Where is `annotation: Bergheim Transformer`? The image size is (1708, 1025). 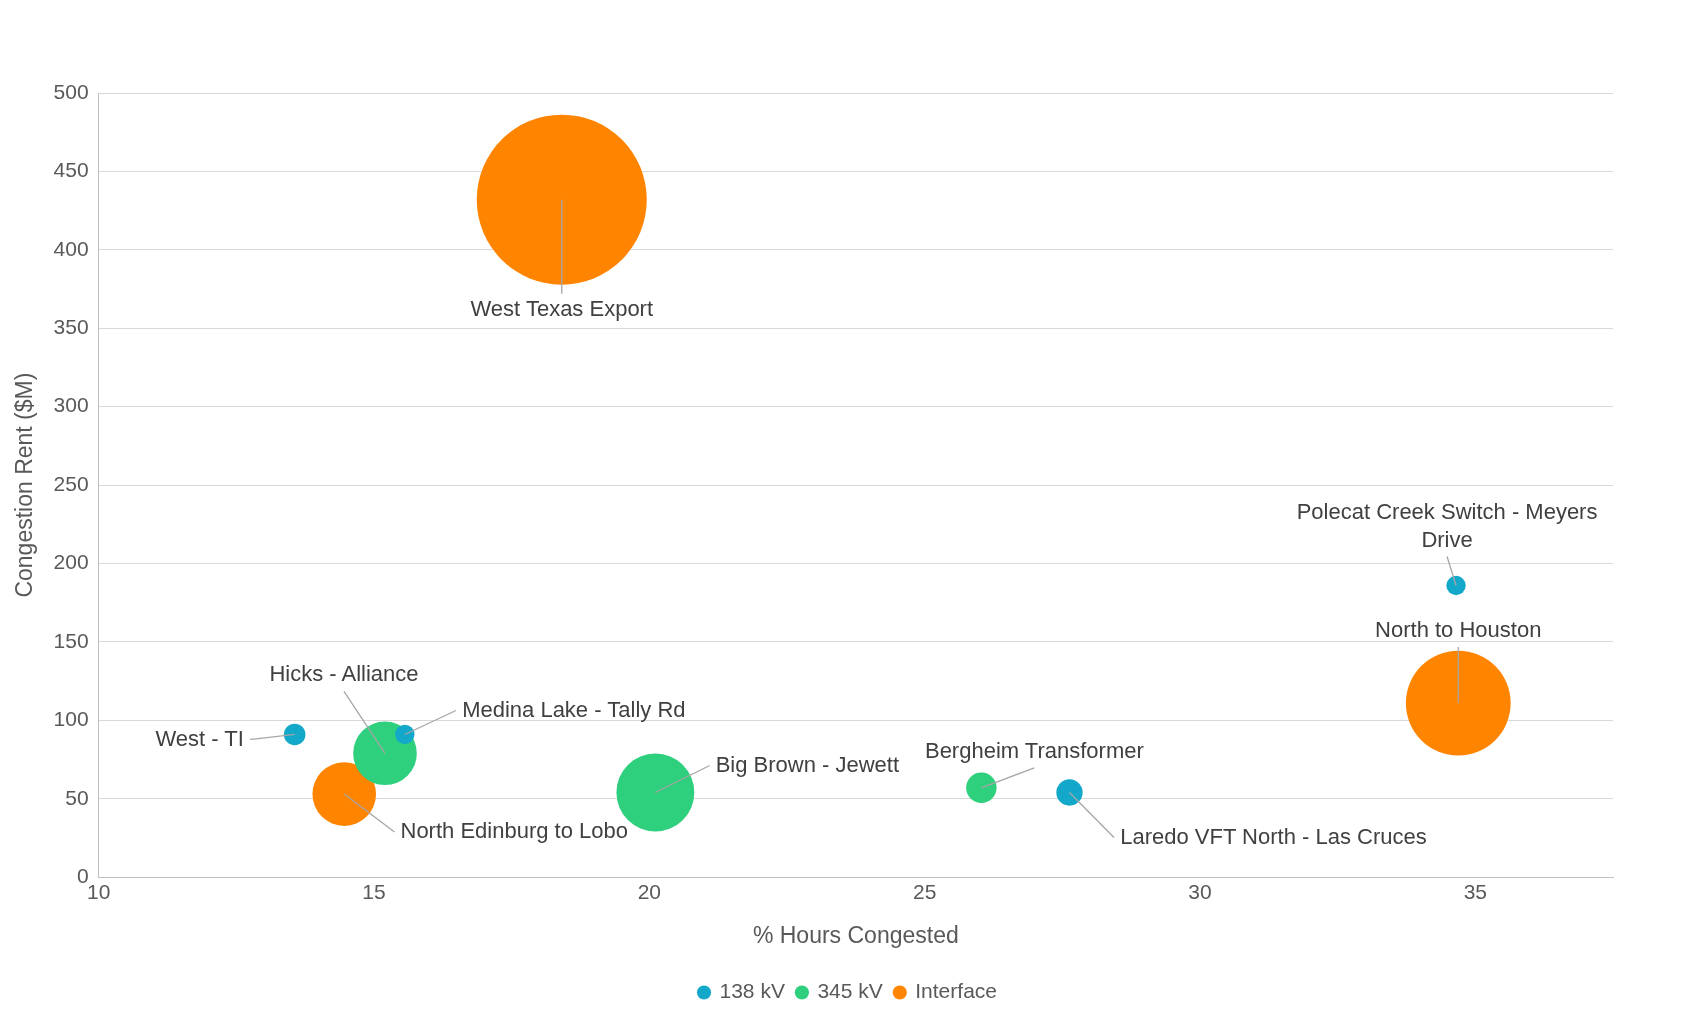
annotation: Bergheim Transformer is located at coordinates (1034, 750).